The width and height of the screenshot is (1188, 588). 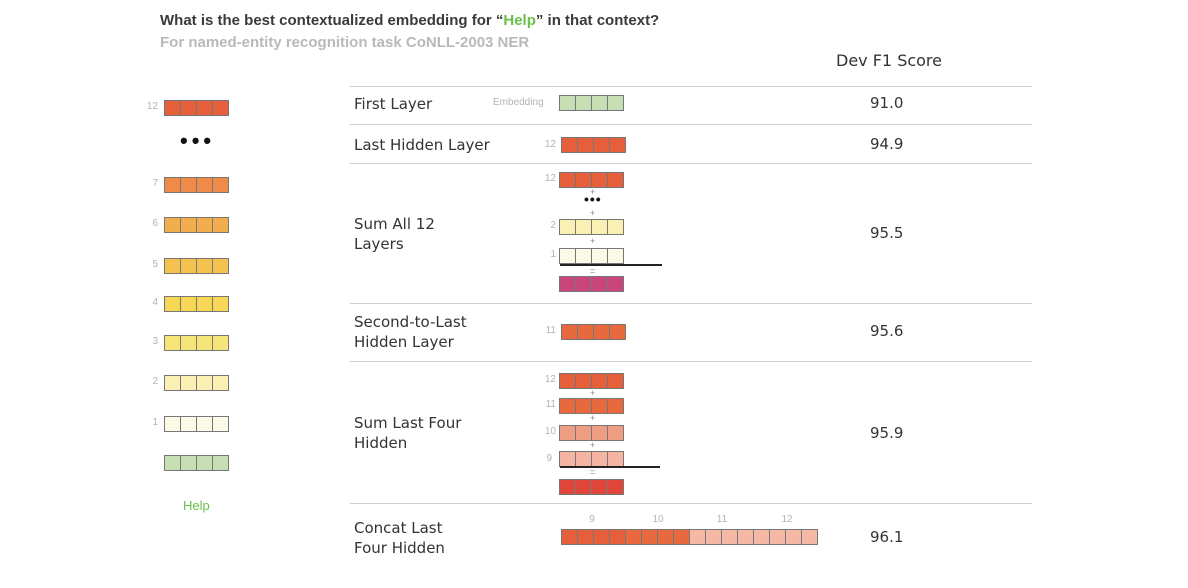 What do you see at coordinates (410, 322) in the screenshot?
I see `label-line: Second-to-Last` at bounding box center [410, 322].